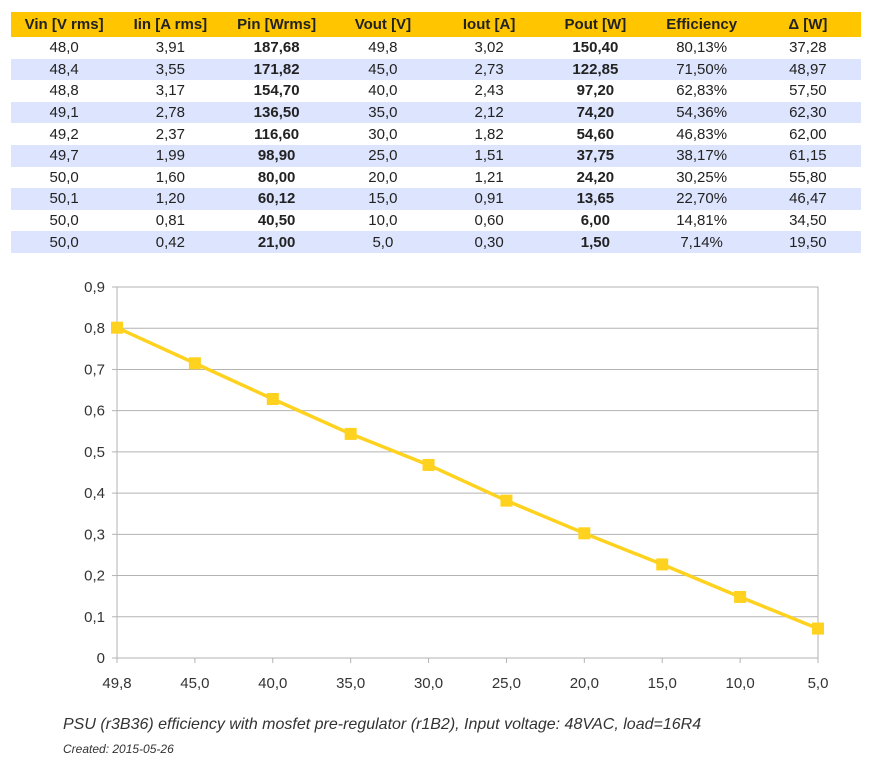 Image resolution: width=871 pixels, height=766 pixels. What do you see at coordinates (807, 155) in the screenshot?
I see `table-cell: 61,15` at bounding box center [807, 155].